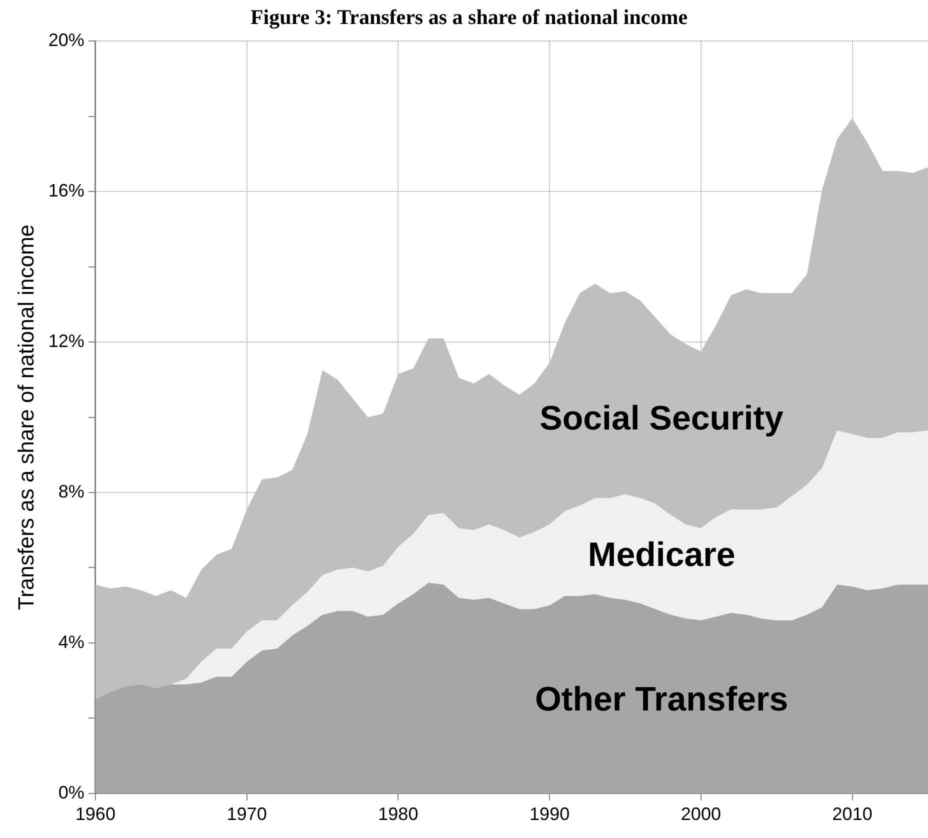 Image resolution: width=928 pixels, height=838 pixels. What do you see at coordinates (662, 555) in the screenshot?
I see `series-label: Medicare` at bounding box center [662, 555].